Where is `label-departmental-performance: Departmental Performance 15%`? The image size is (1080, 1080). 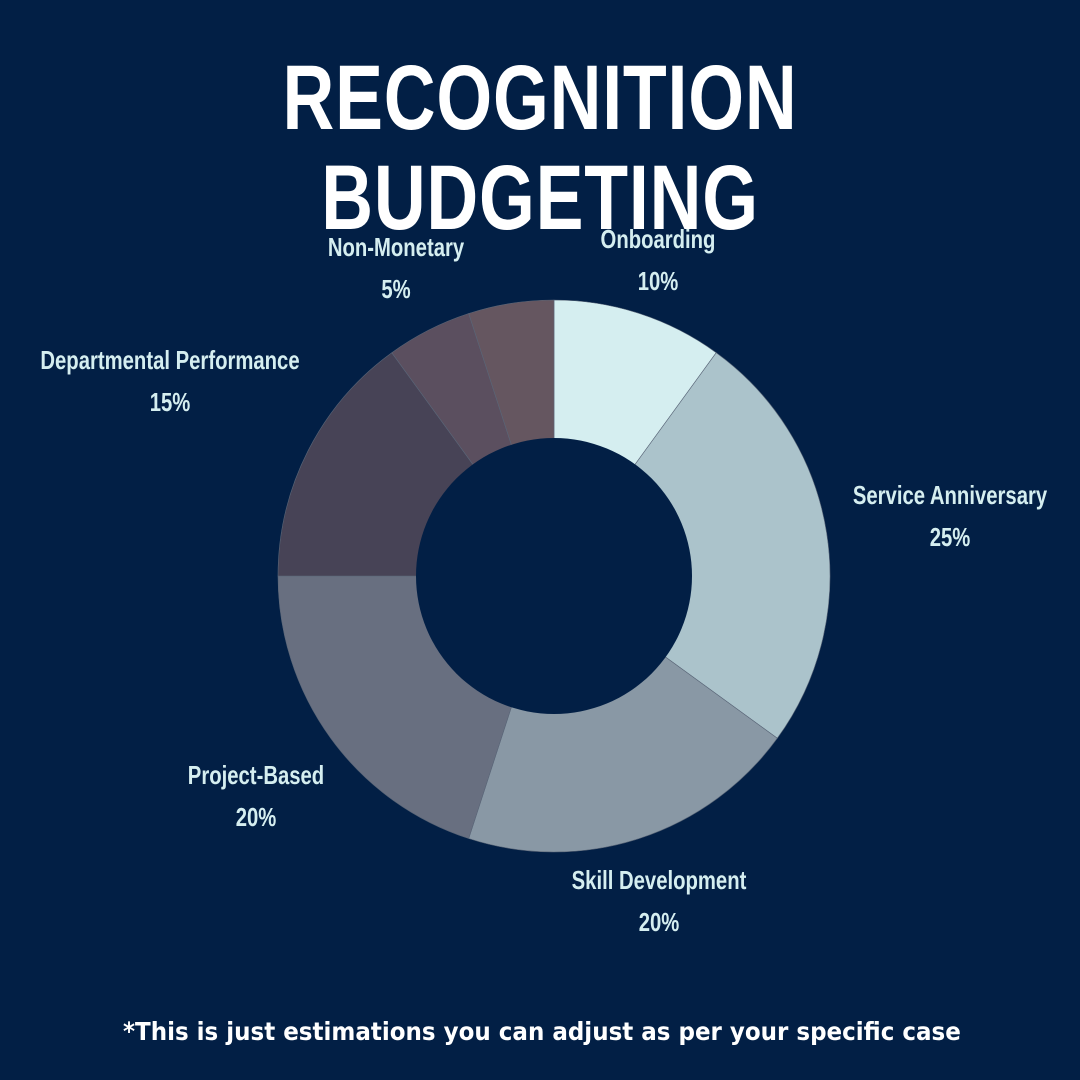 label-departmental-performance: Departmental Performance 15% is located at coordinates (169, 381).